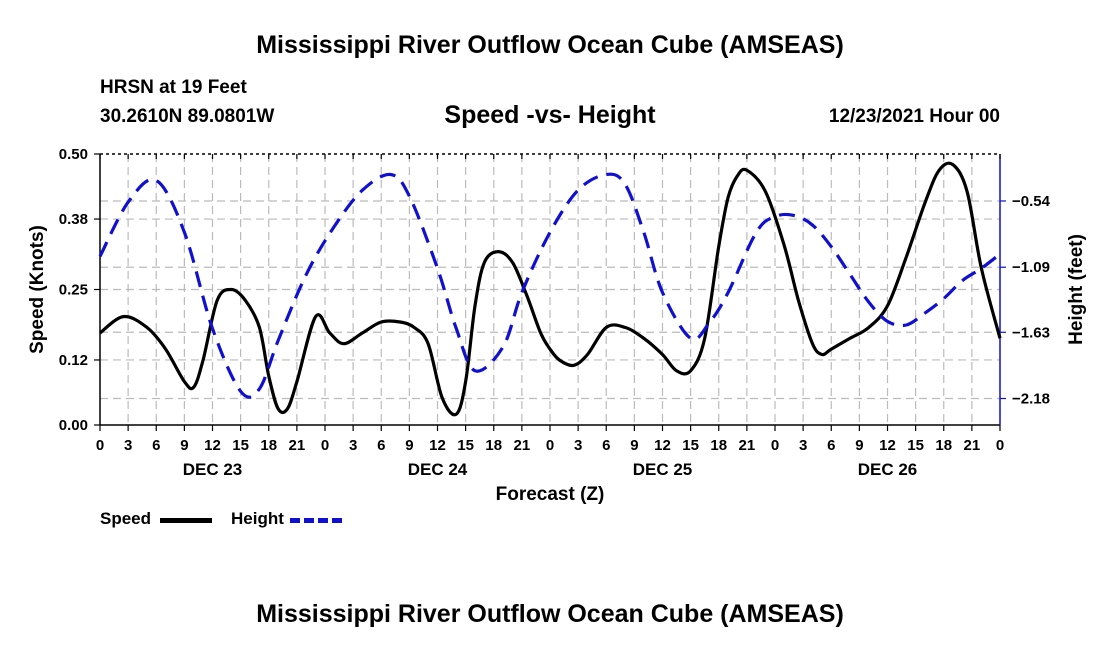  I want to click on chart-subtitle: Speed -vs- Height, so click(550, 115).